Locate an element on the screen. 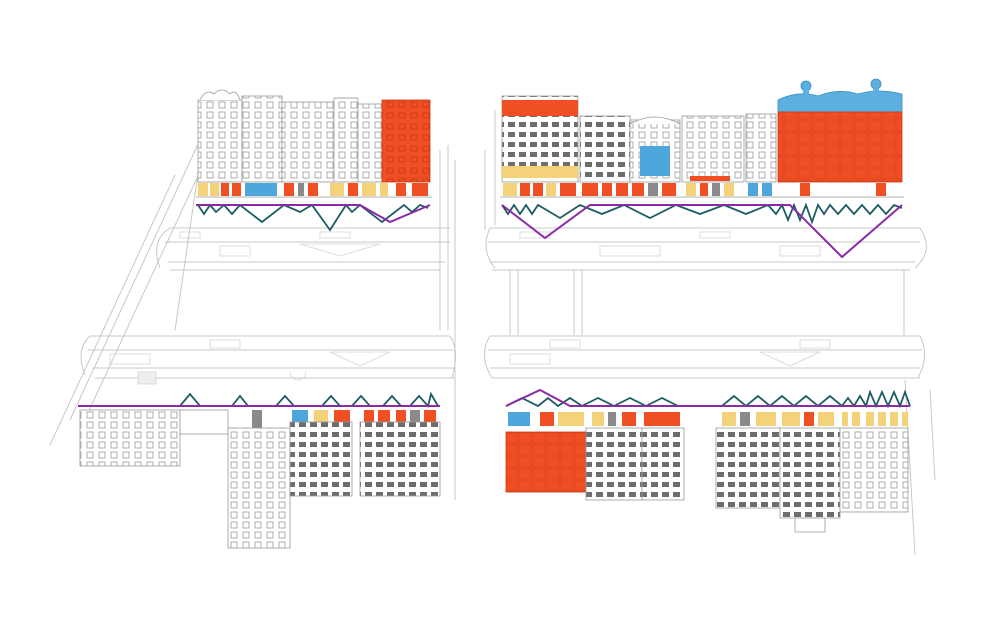 The image size is (1000, 625). facade-bottom-right is located at coordinates (708, 460).